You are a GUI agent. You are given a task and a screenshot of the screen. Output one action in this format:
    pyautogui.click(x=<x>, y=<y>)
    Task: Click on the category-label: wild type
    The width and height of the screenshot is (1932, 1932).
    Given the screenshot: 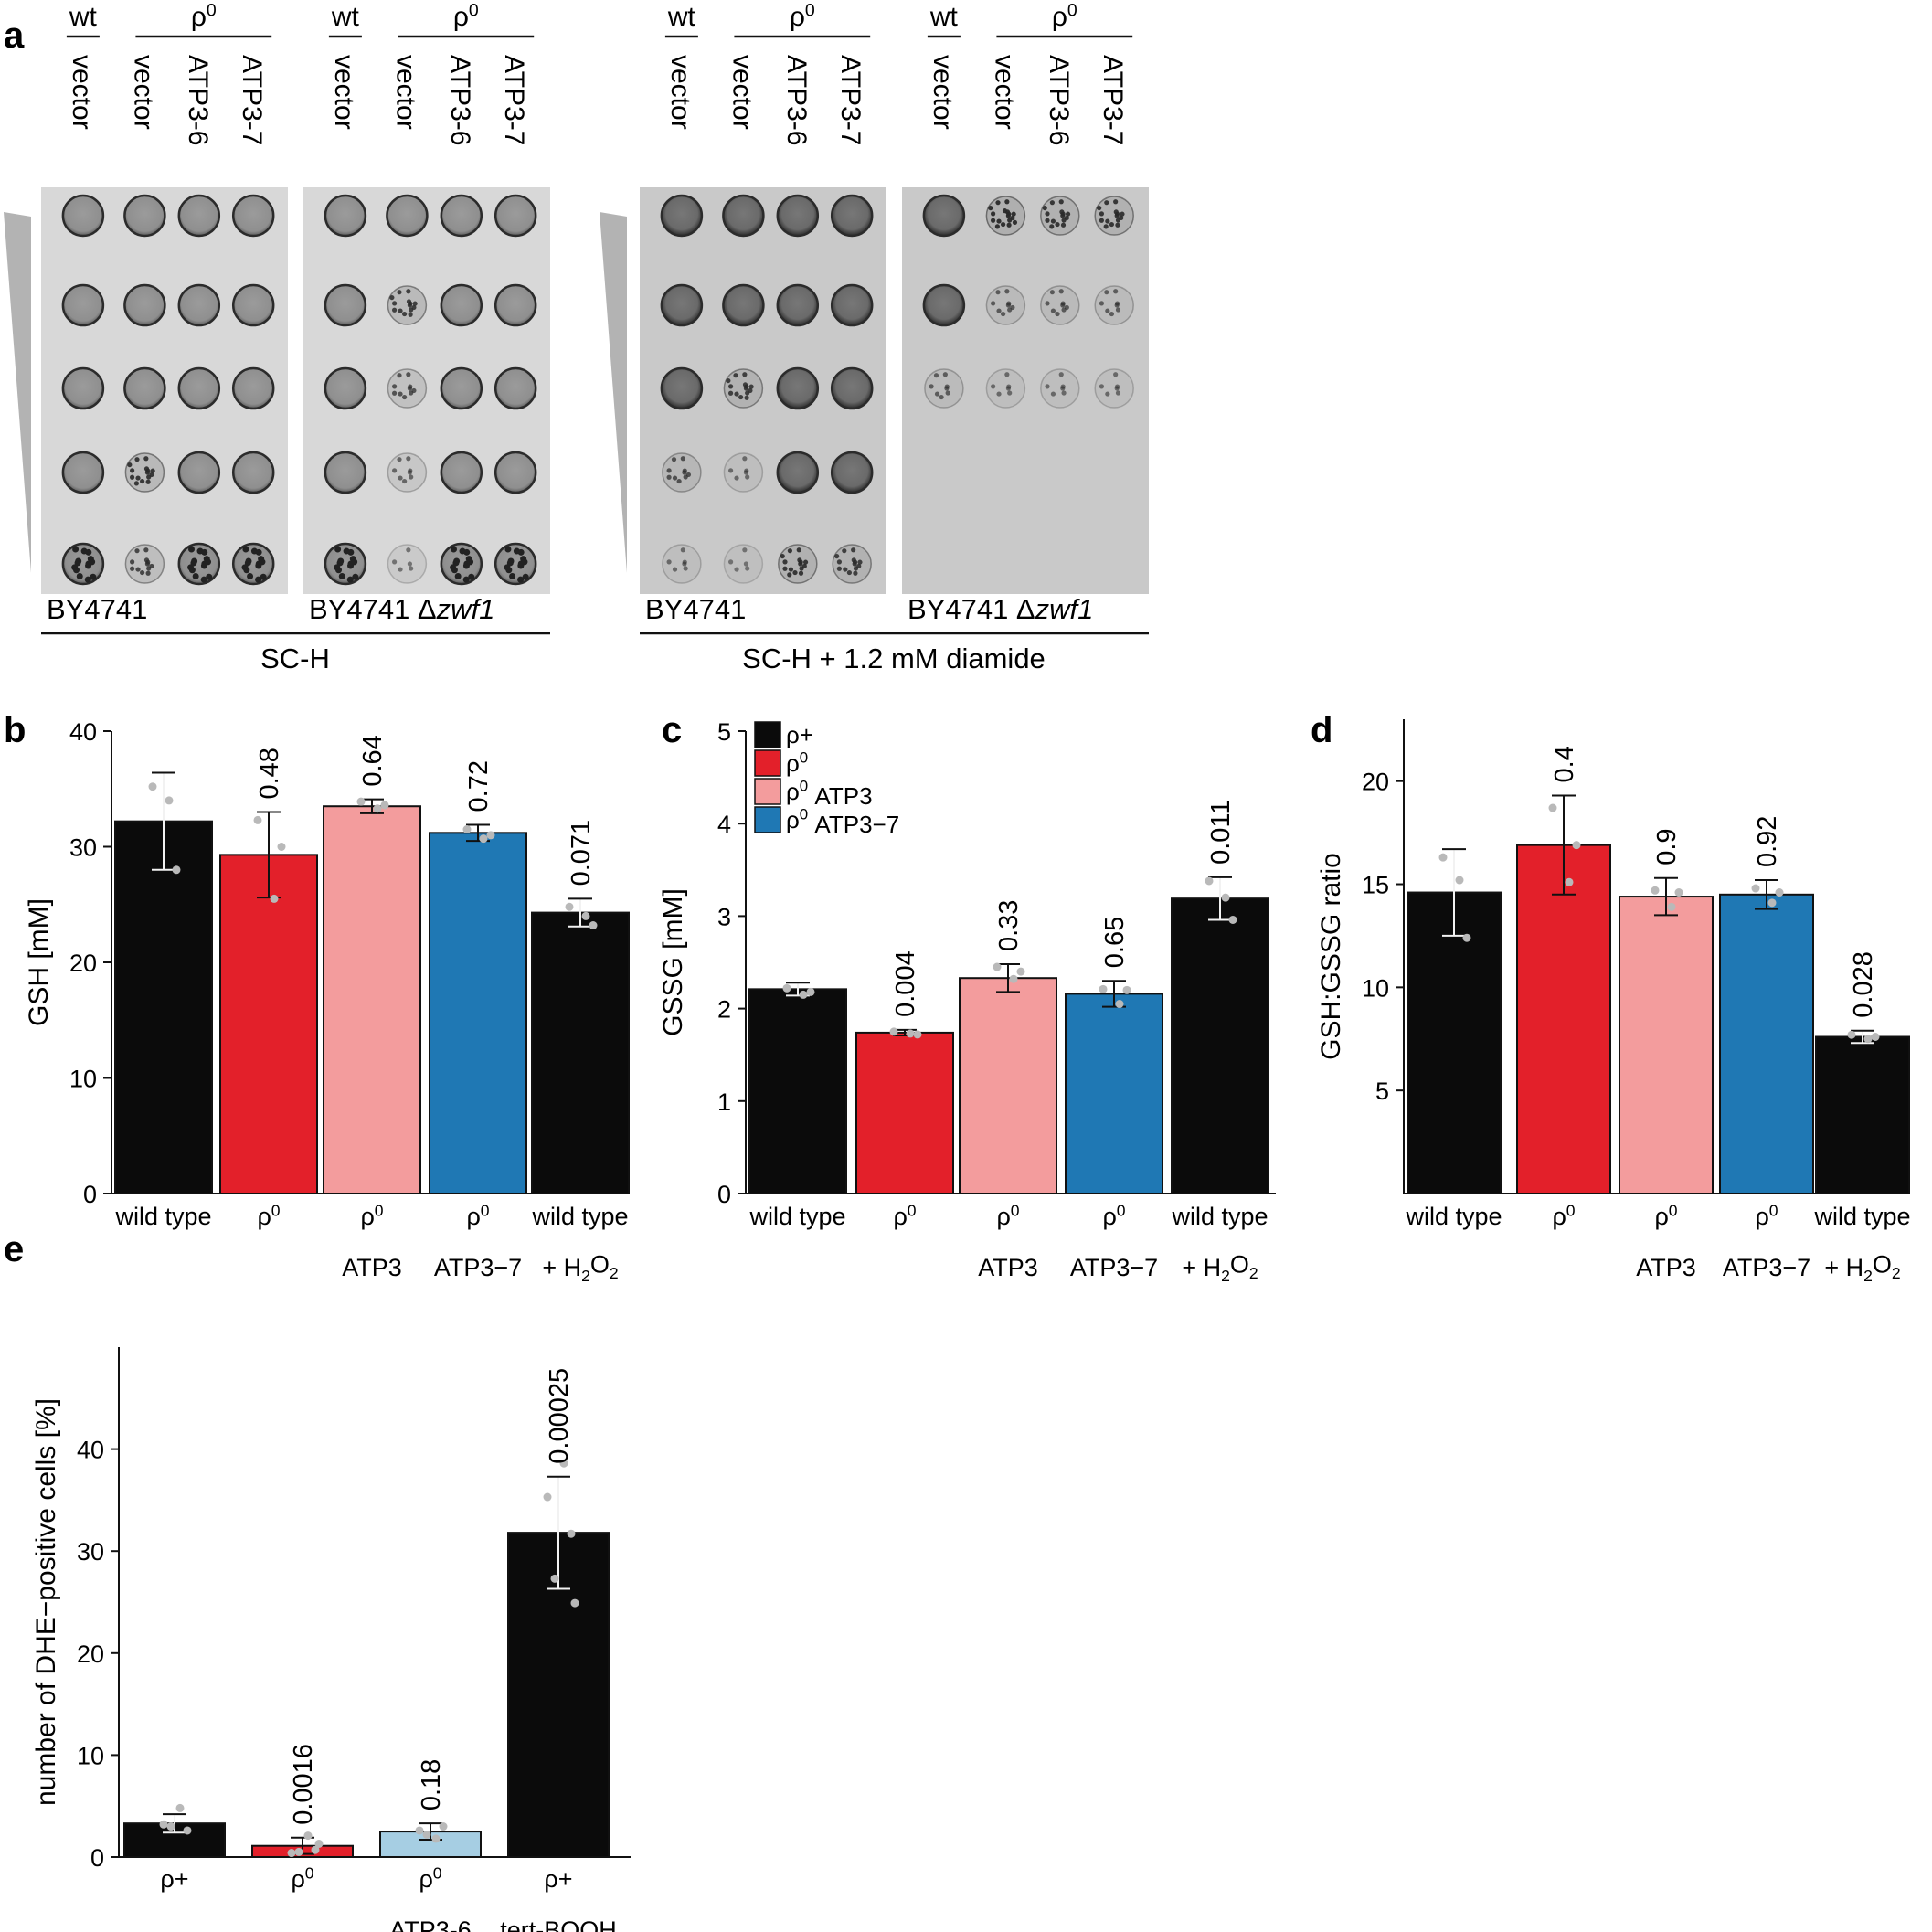 What is the action you would take?
    pyautogui.click(x=162, y=1216)
    